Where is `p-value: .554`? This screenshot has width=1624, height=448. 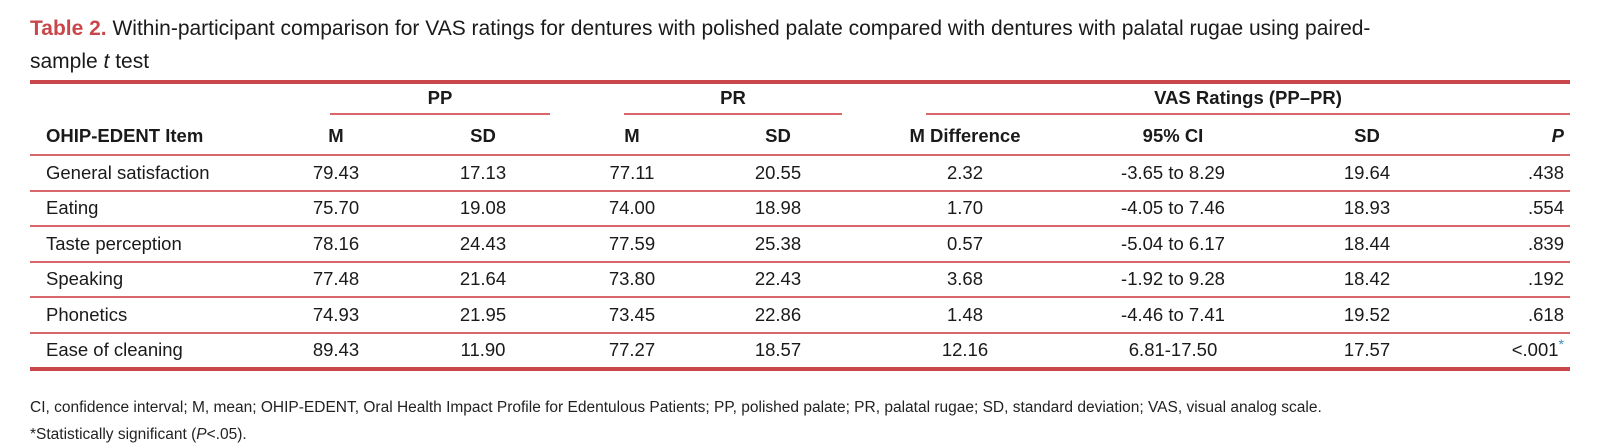
p-value: .554 is located at coordinates (1545, 208).